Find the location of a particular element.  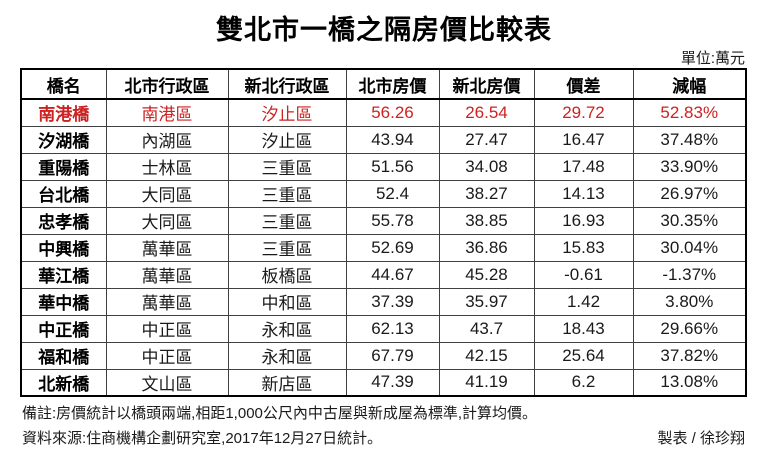

taipei-price-cell: 67.79 is located at coordinates (392, 355).